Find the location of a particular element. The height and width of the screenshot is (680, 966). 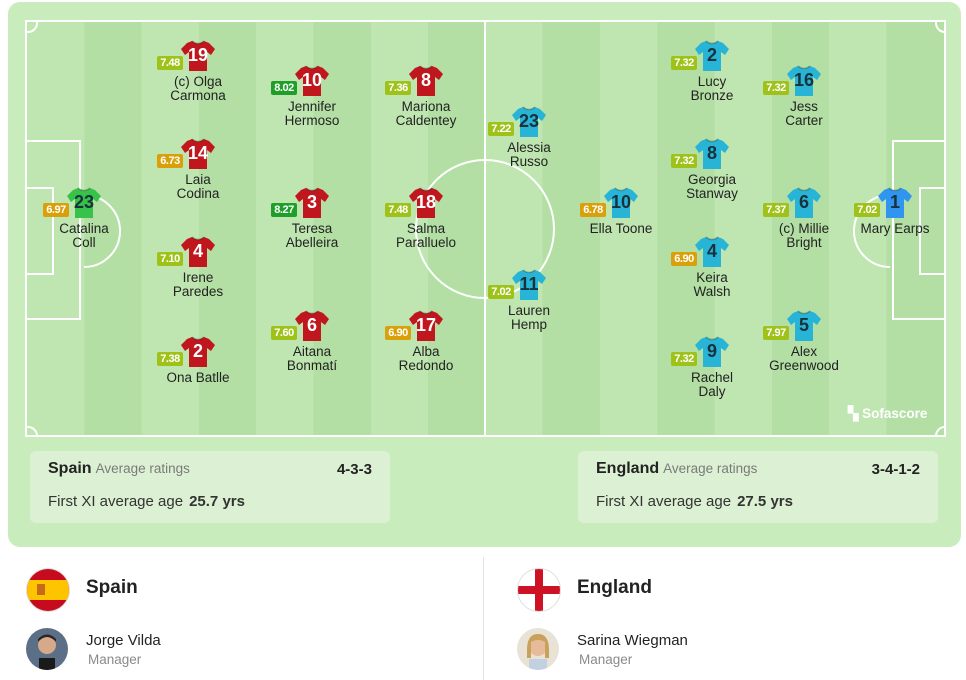

average-age-value: 27.5 yrs is located at coordinates (765, 501).